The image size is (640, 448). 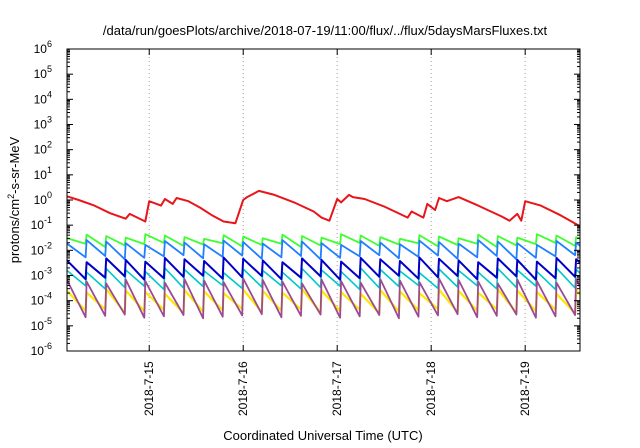 What do you see at coordinates (41, 324) in the screenshot?
I see `y-tick-label: 10⁻⁵` at bounding box center [41, 324].